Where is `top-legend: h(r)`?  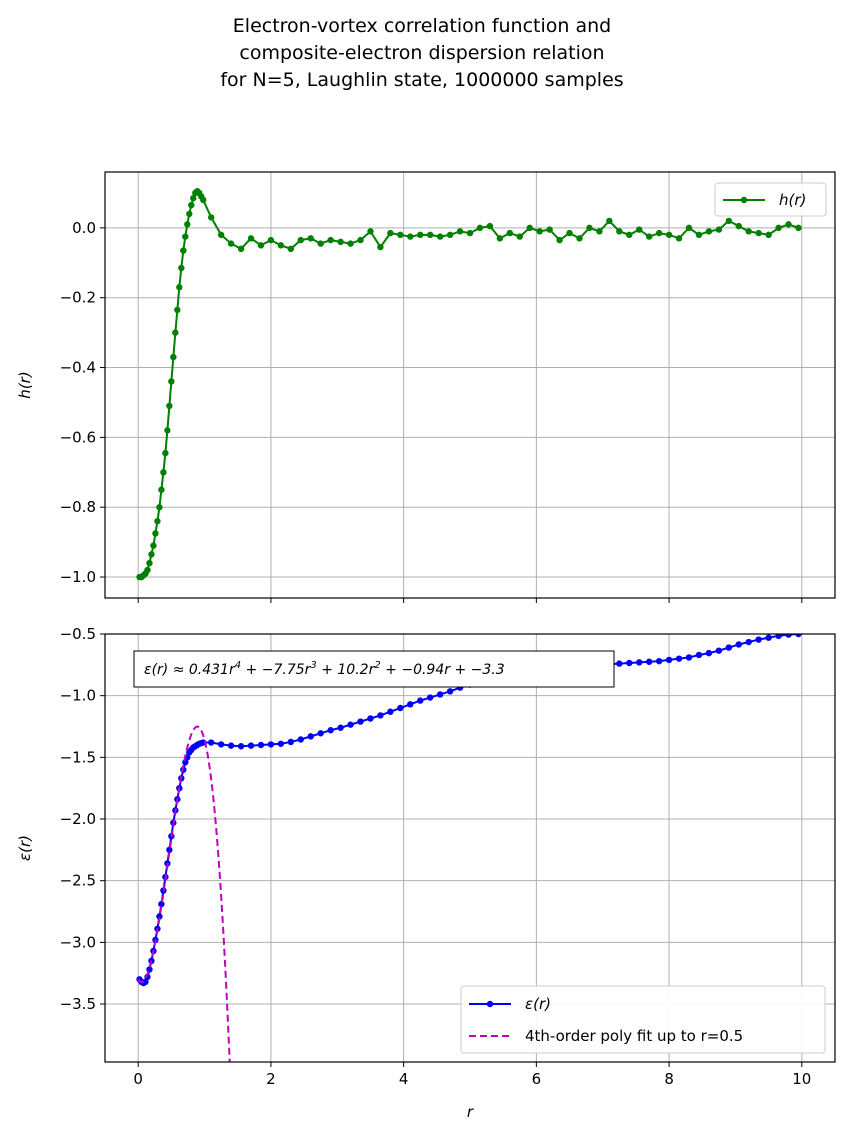
top-legend: h(r) is located at coordinates (770, 199).